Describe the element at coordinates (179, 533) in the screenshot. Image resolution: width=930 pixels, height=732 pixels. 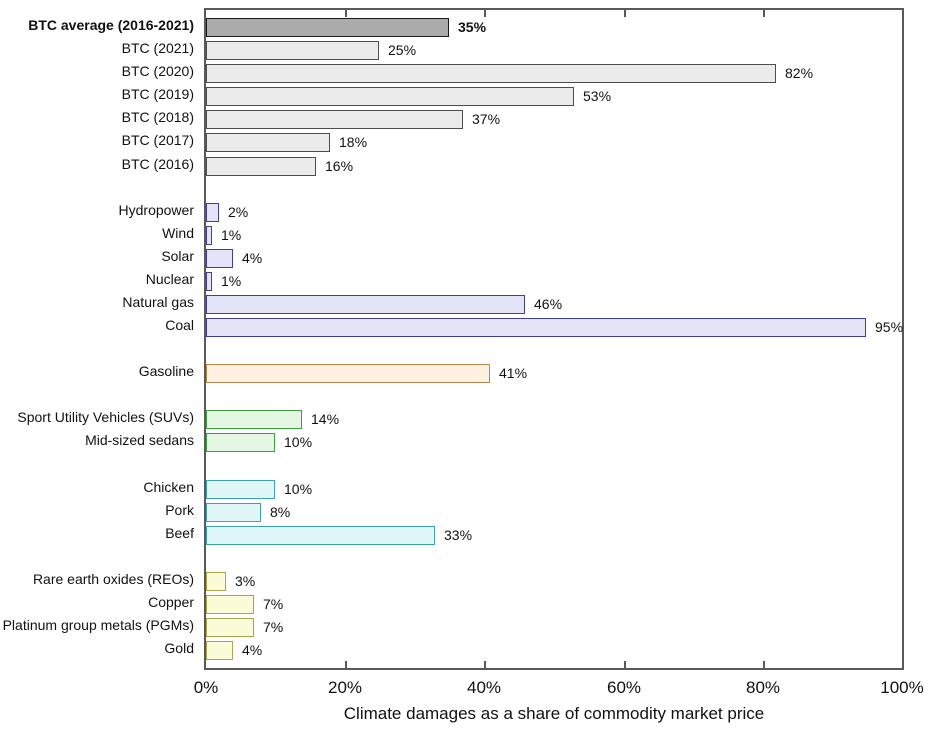
I see `category-label: Beef` at that location.